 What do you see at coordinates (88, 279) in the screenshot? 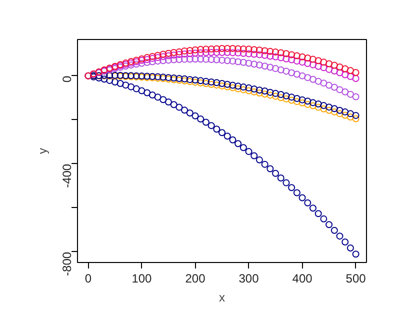
I see `x-tick-label: 0` at bounding box center [88, 279].